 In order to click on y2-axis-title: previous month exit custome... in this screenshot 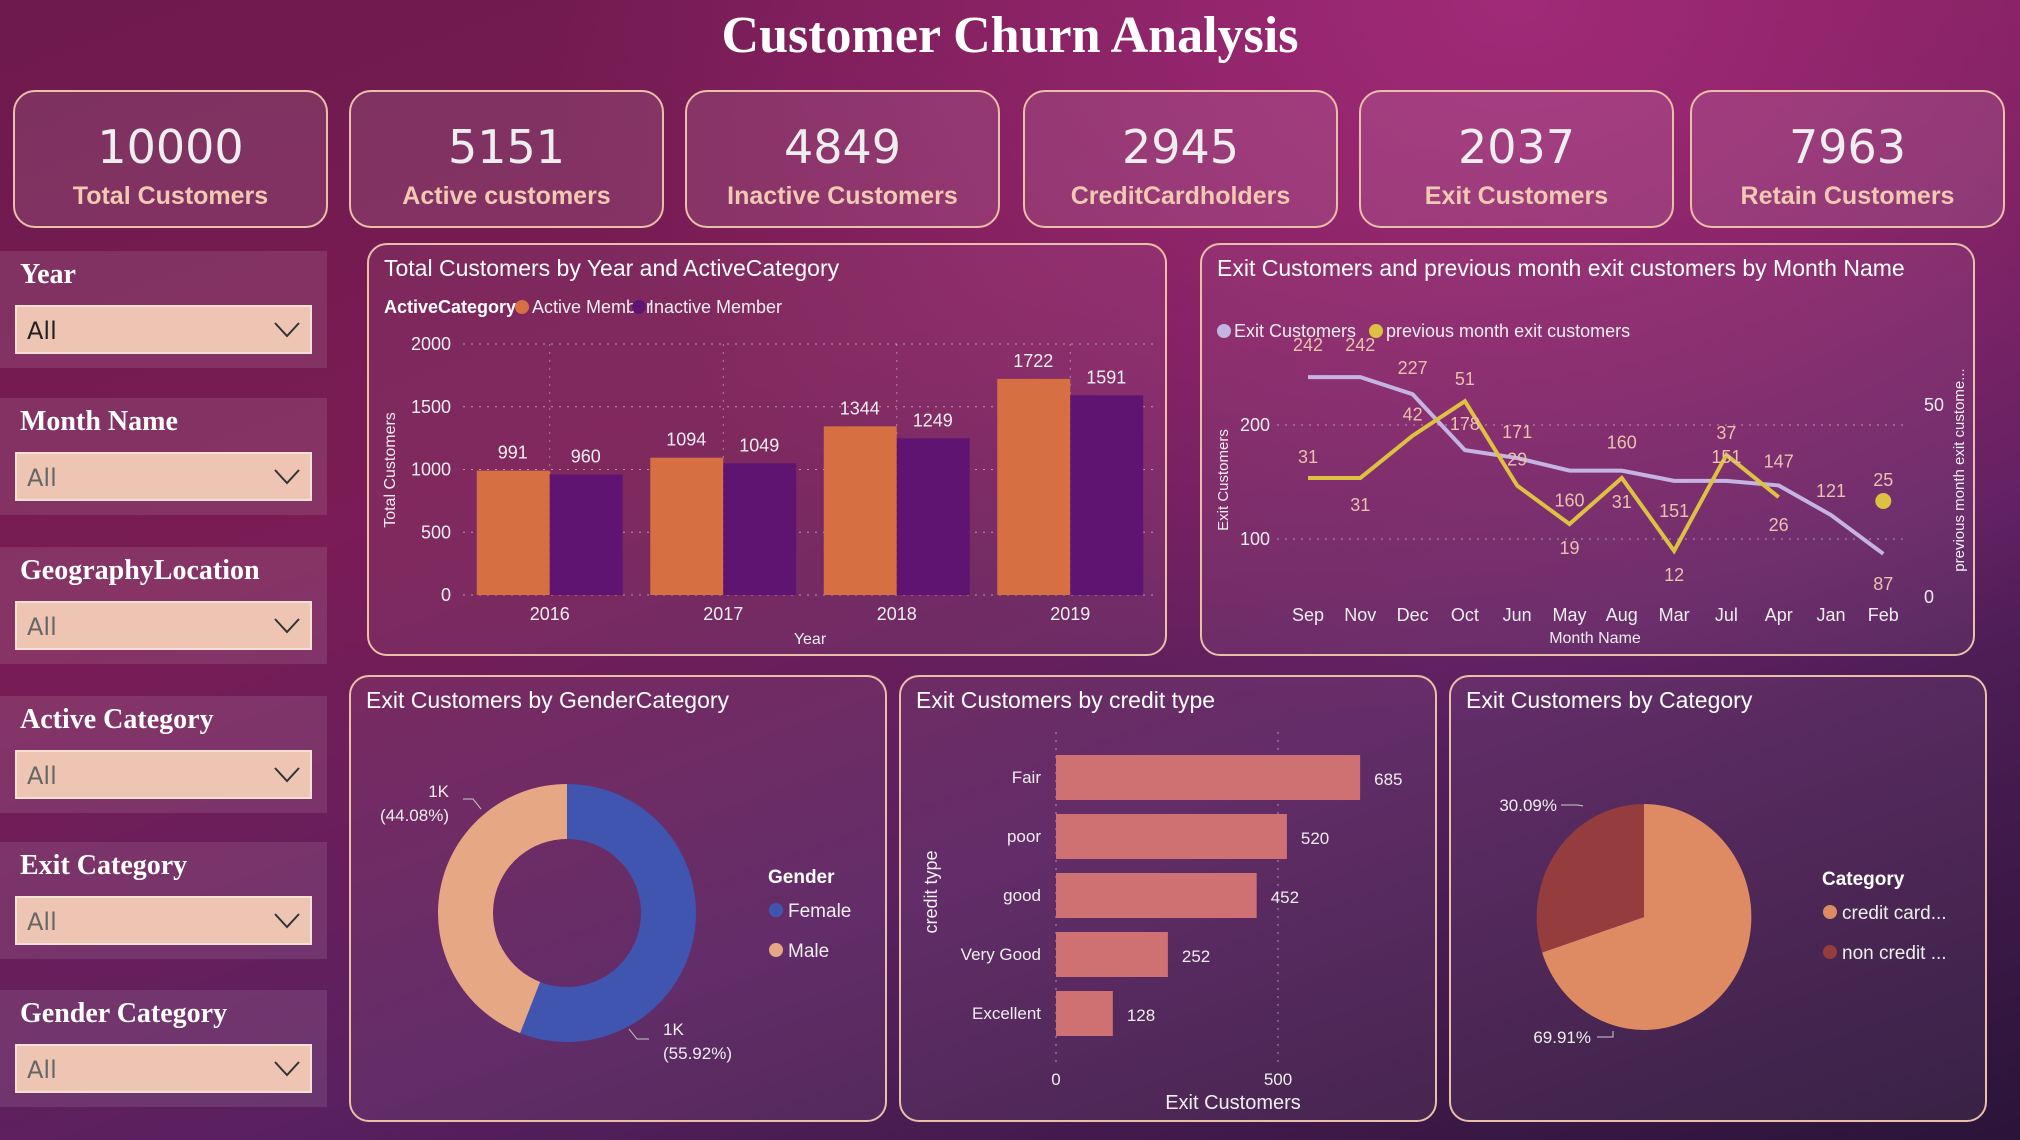, I will do `click(1959, 469)`.